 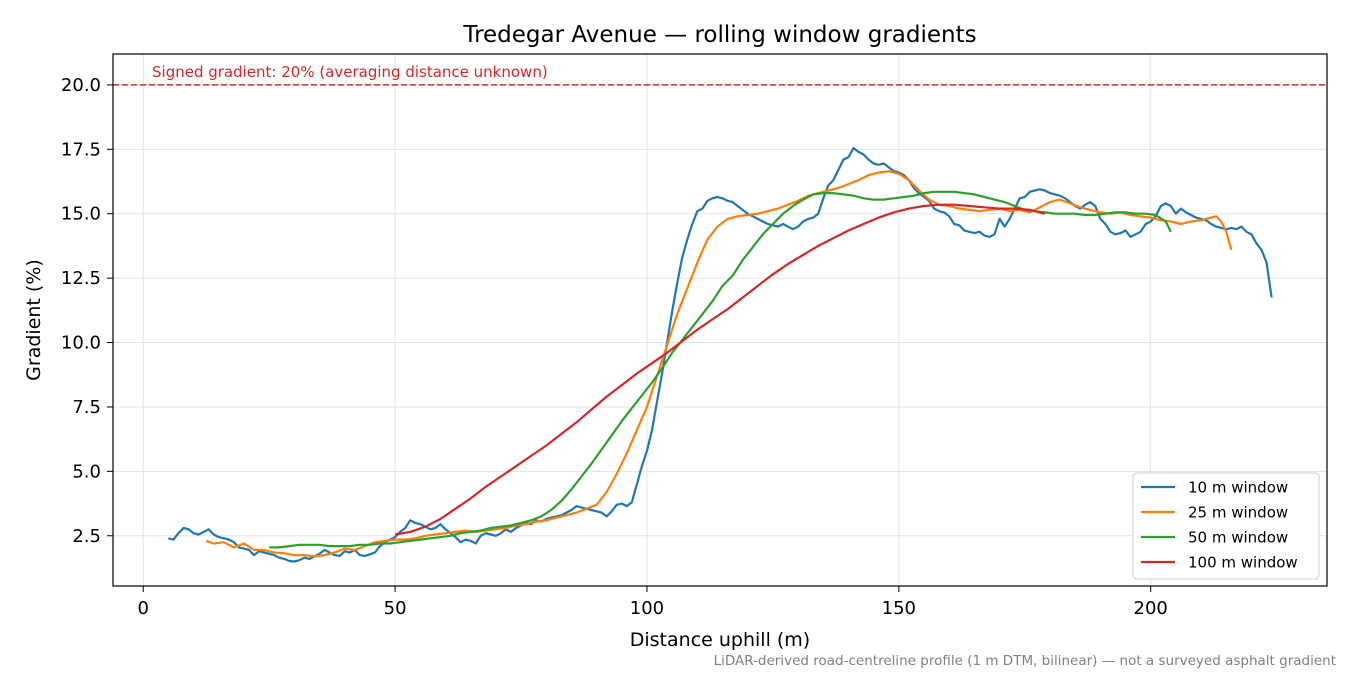 I want to click on legend-label: 25 m window, so click(x=1238, y=513).